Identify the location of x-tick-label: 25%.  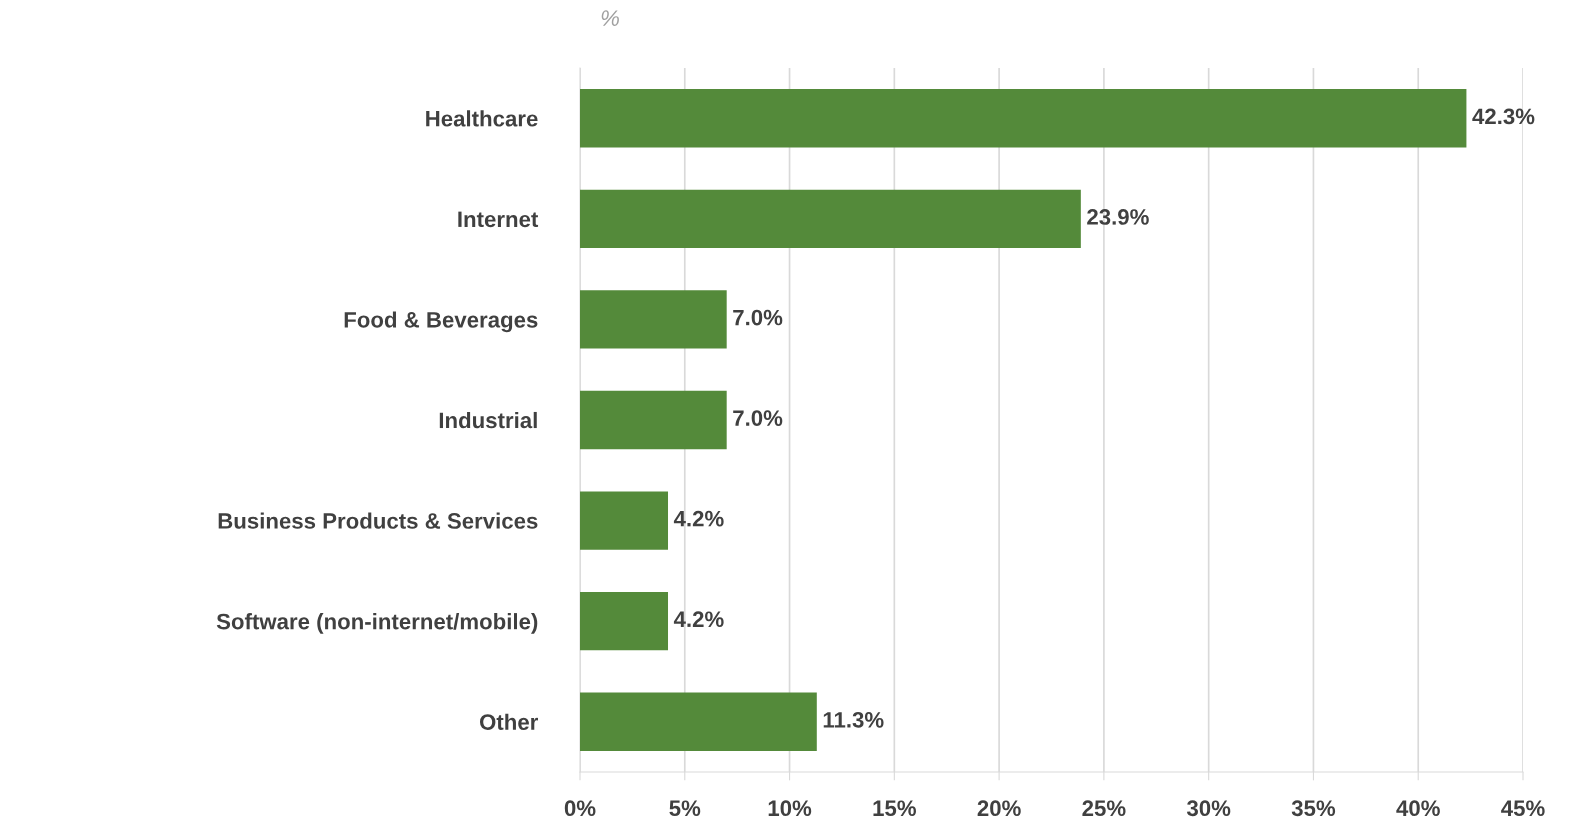
(1104, 808).